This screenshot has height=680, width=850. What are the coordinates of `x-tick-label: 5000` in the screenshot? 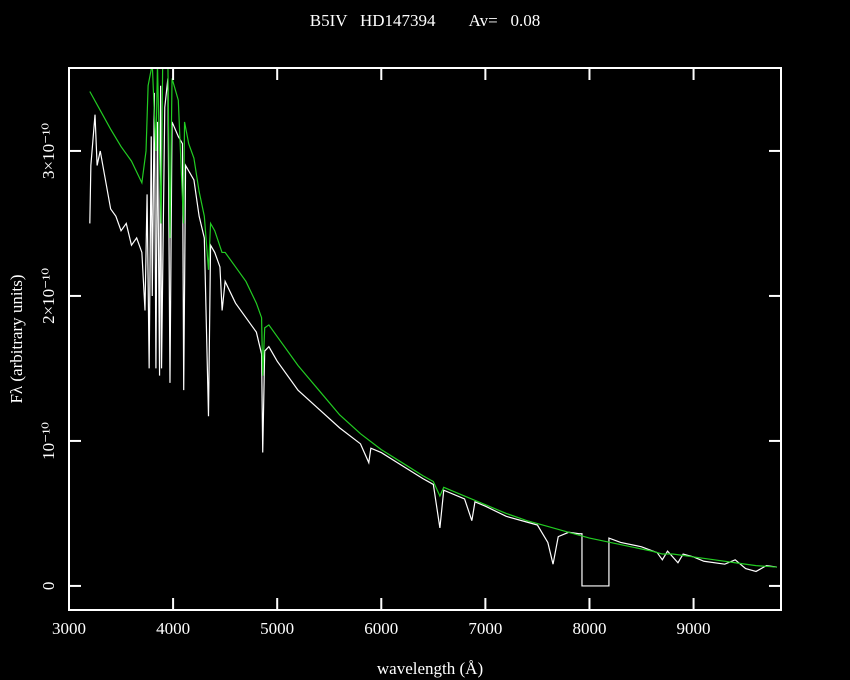 It's located at (277, 628).